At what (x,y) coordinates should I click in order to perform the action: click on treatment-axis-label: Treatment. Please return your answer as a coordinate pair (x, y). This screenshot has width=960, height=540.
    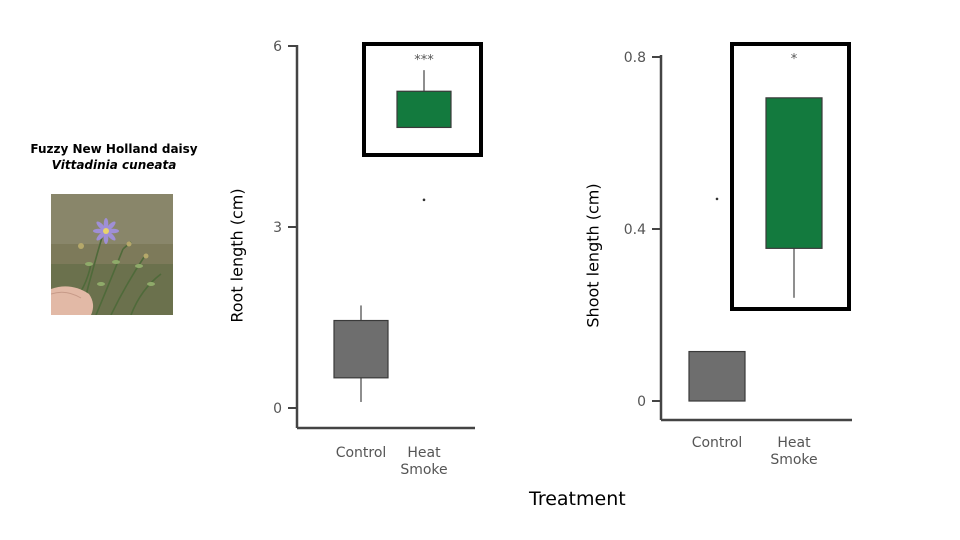
    Looking at the image, I should click on (577, 499).